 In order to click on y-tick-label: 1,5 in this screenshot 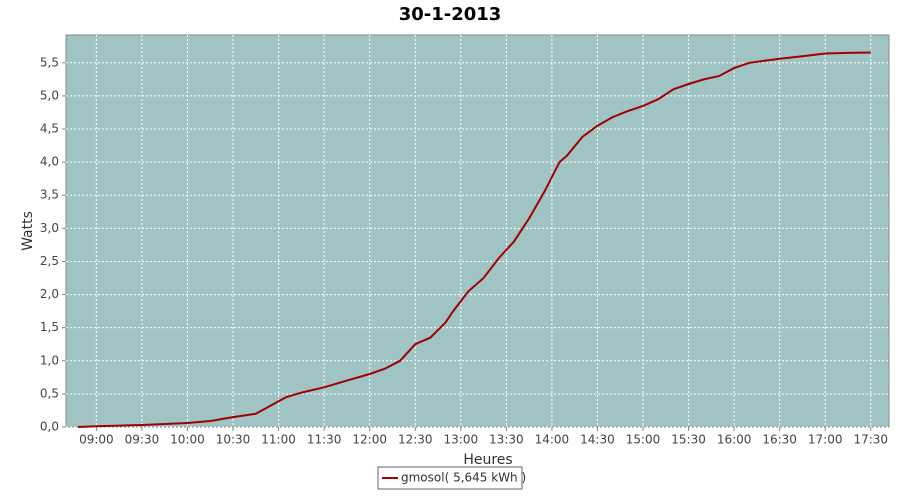, I will do `click(49, 327)`.